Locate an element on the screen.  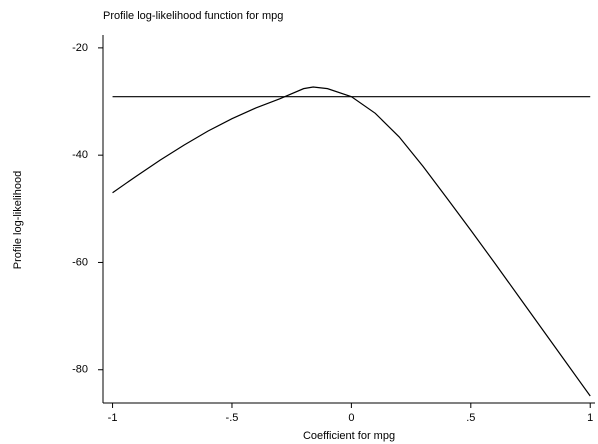
x-tick-label: 1 is located at coordinates (590, 418).